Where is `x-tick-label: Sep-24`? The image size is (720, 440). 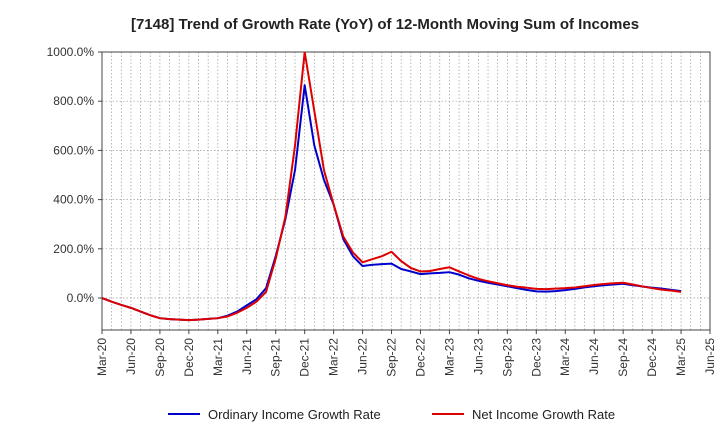
x-tick-label: Sep-24 is located at coordinates (623, 357).